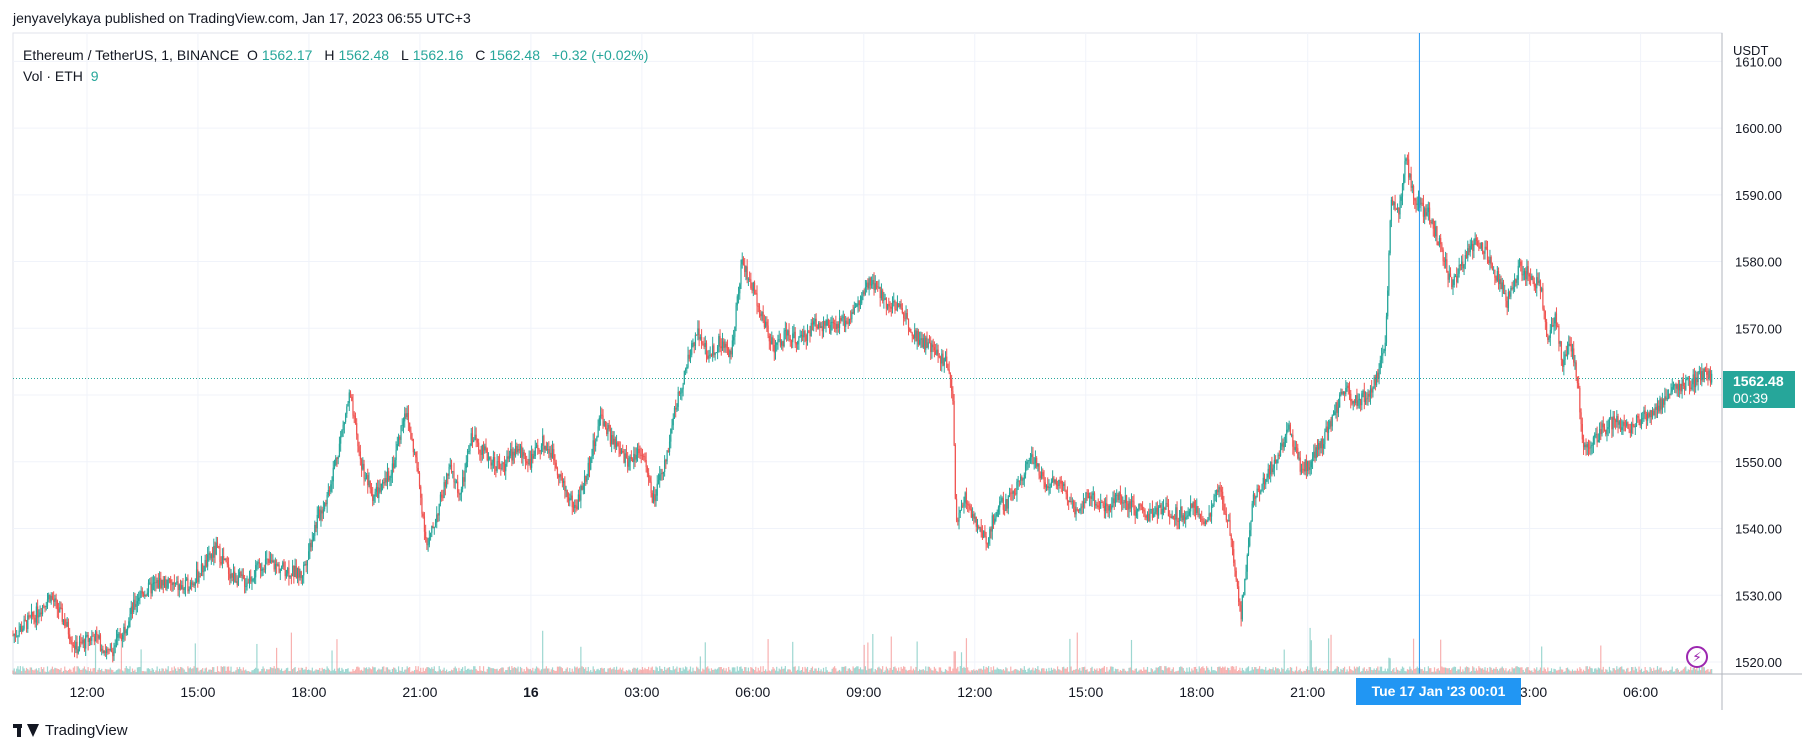  Describe the element at coordinates (94, 76) in the screenshot. I see `volume-value: 9` at that location.